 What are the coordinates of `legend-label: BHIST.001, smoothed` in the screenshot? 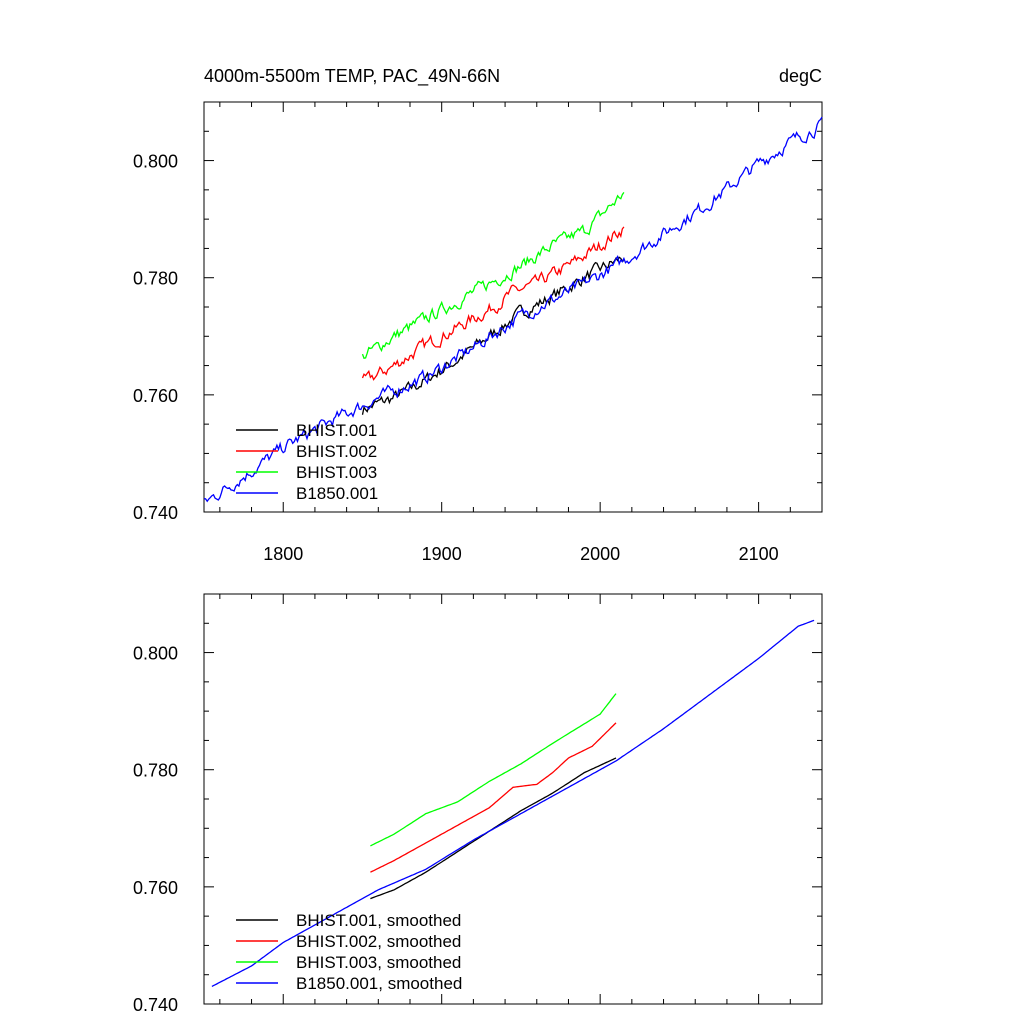 It's located at (378, 920).